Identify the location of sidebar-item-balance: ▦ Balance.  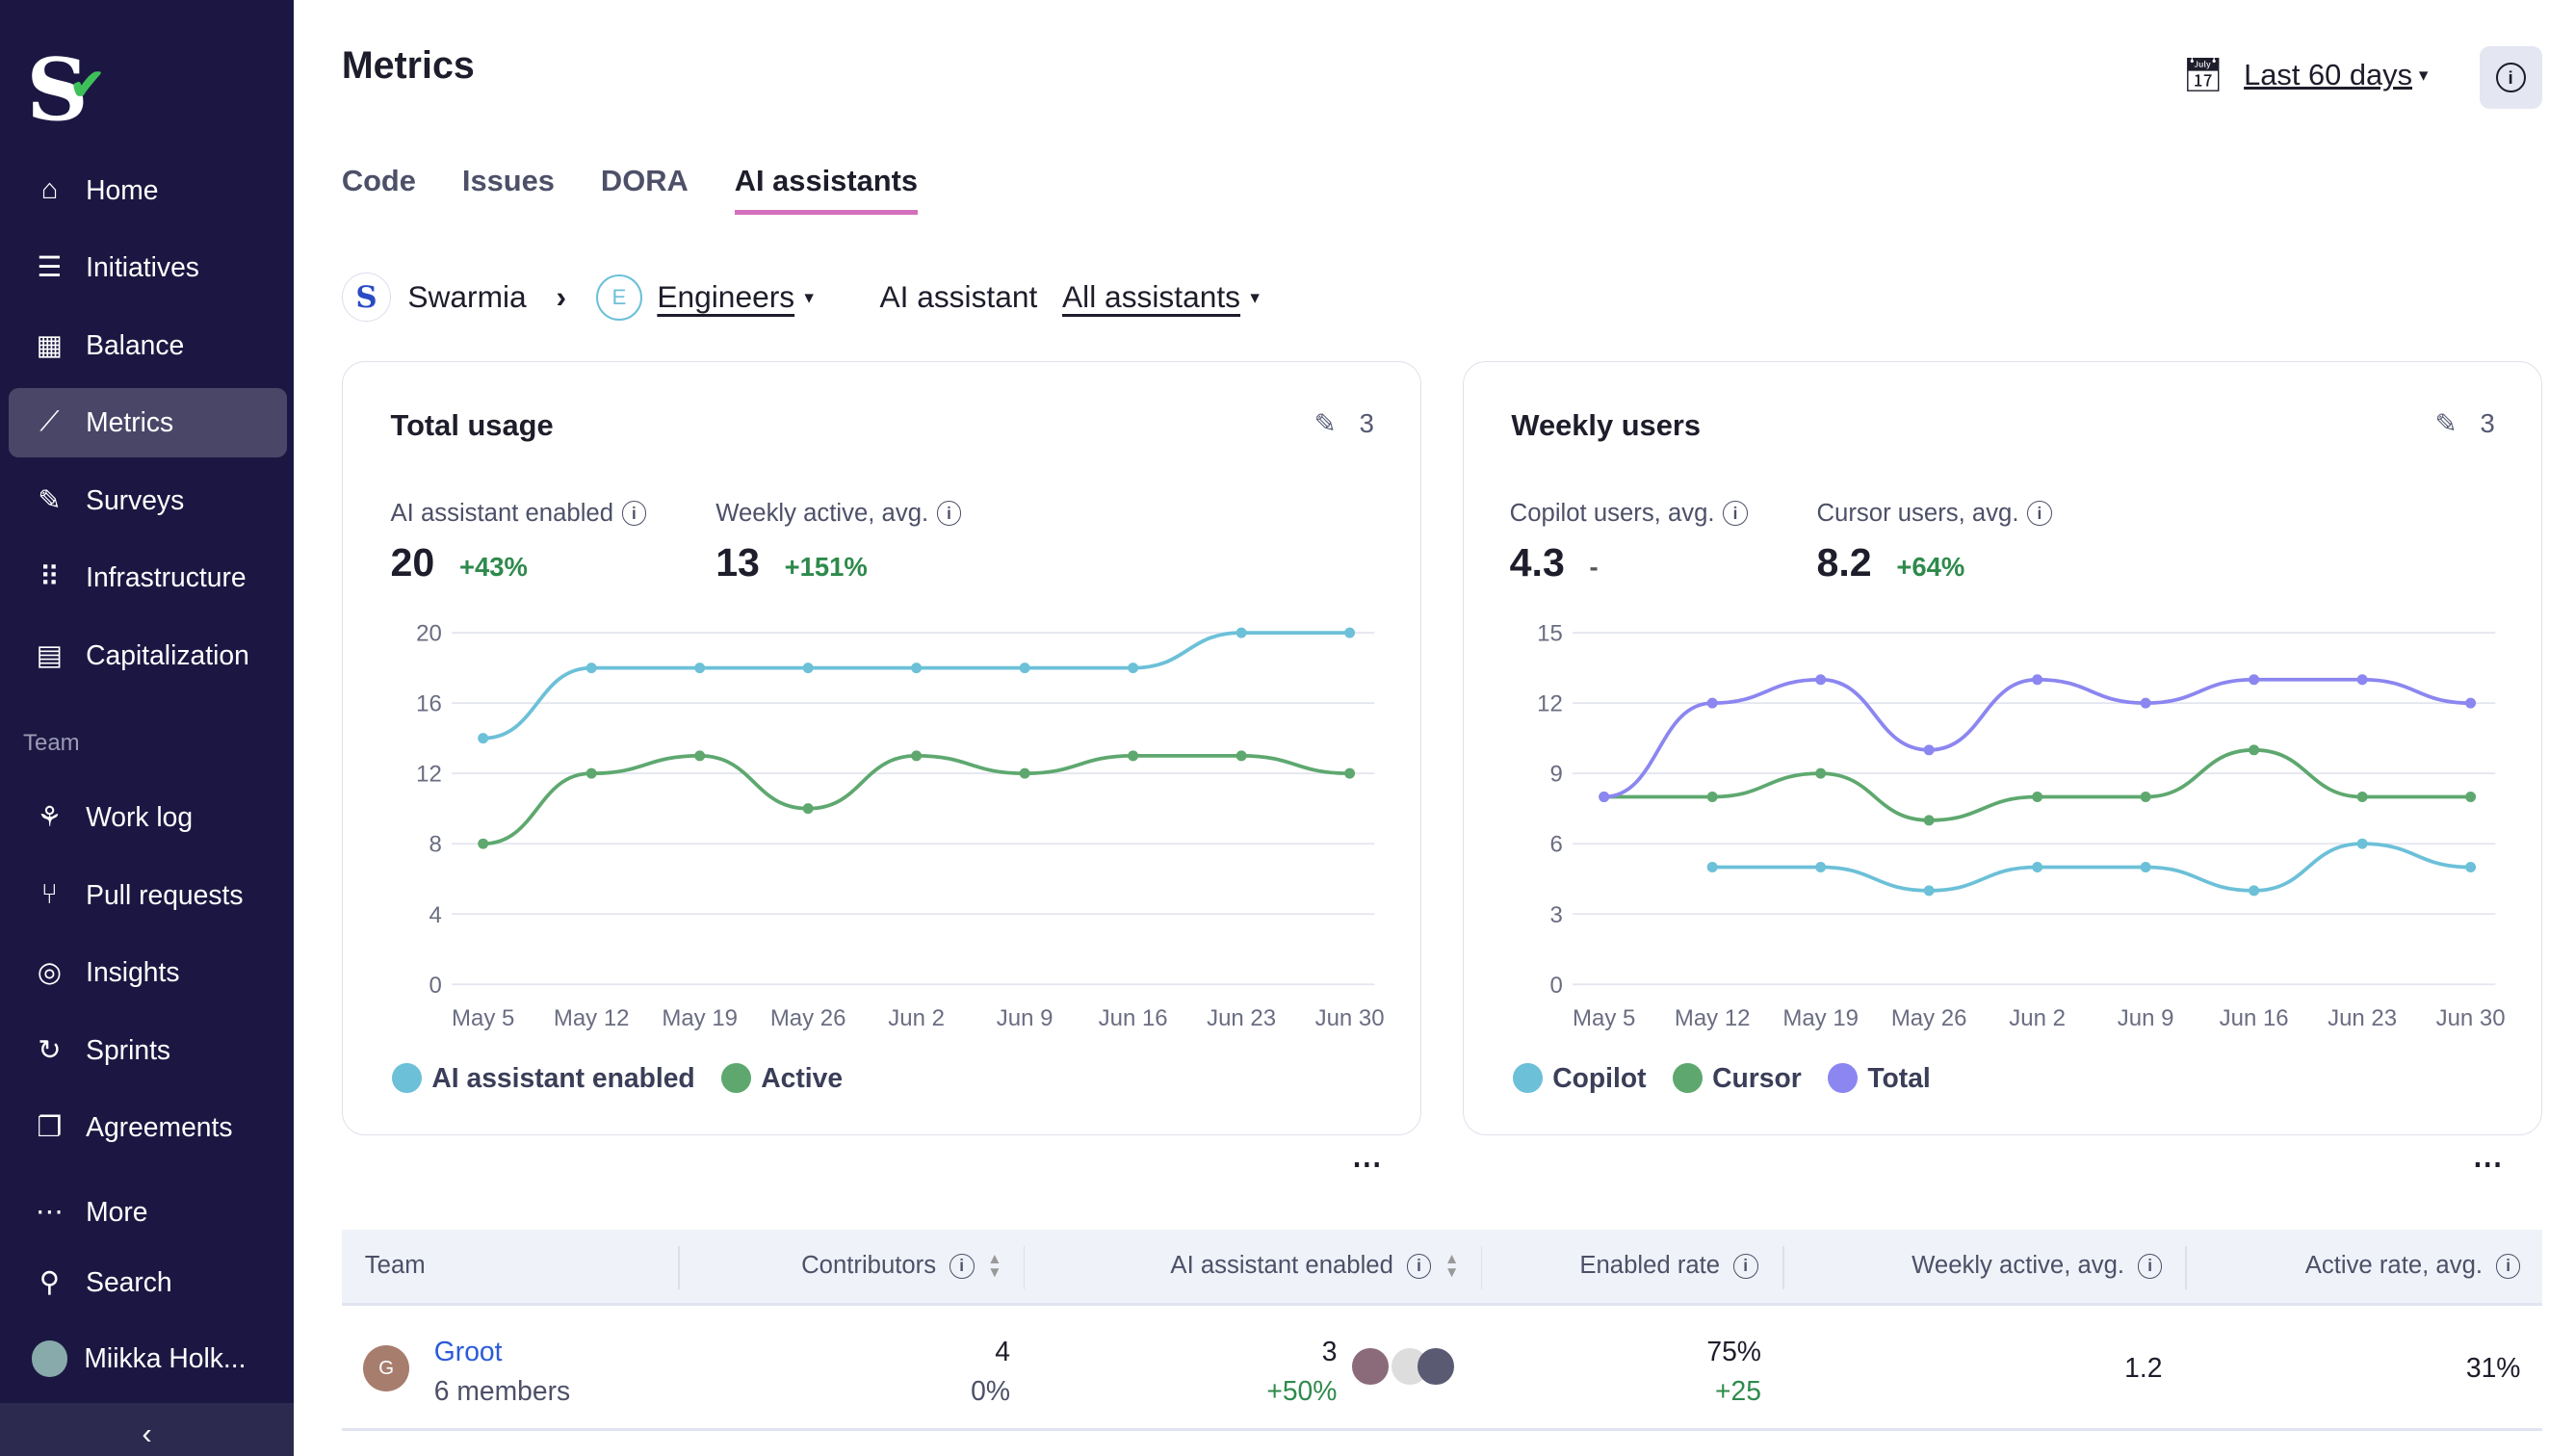
(148, 345).